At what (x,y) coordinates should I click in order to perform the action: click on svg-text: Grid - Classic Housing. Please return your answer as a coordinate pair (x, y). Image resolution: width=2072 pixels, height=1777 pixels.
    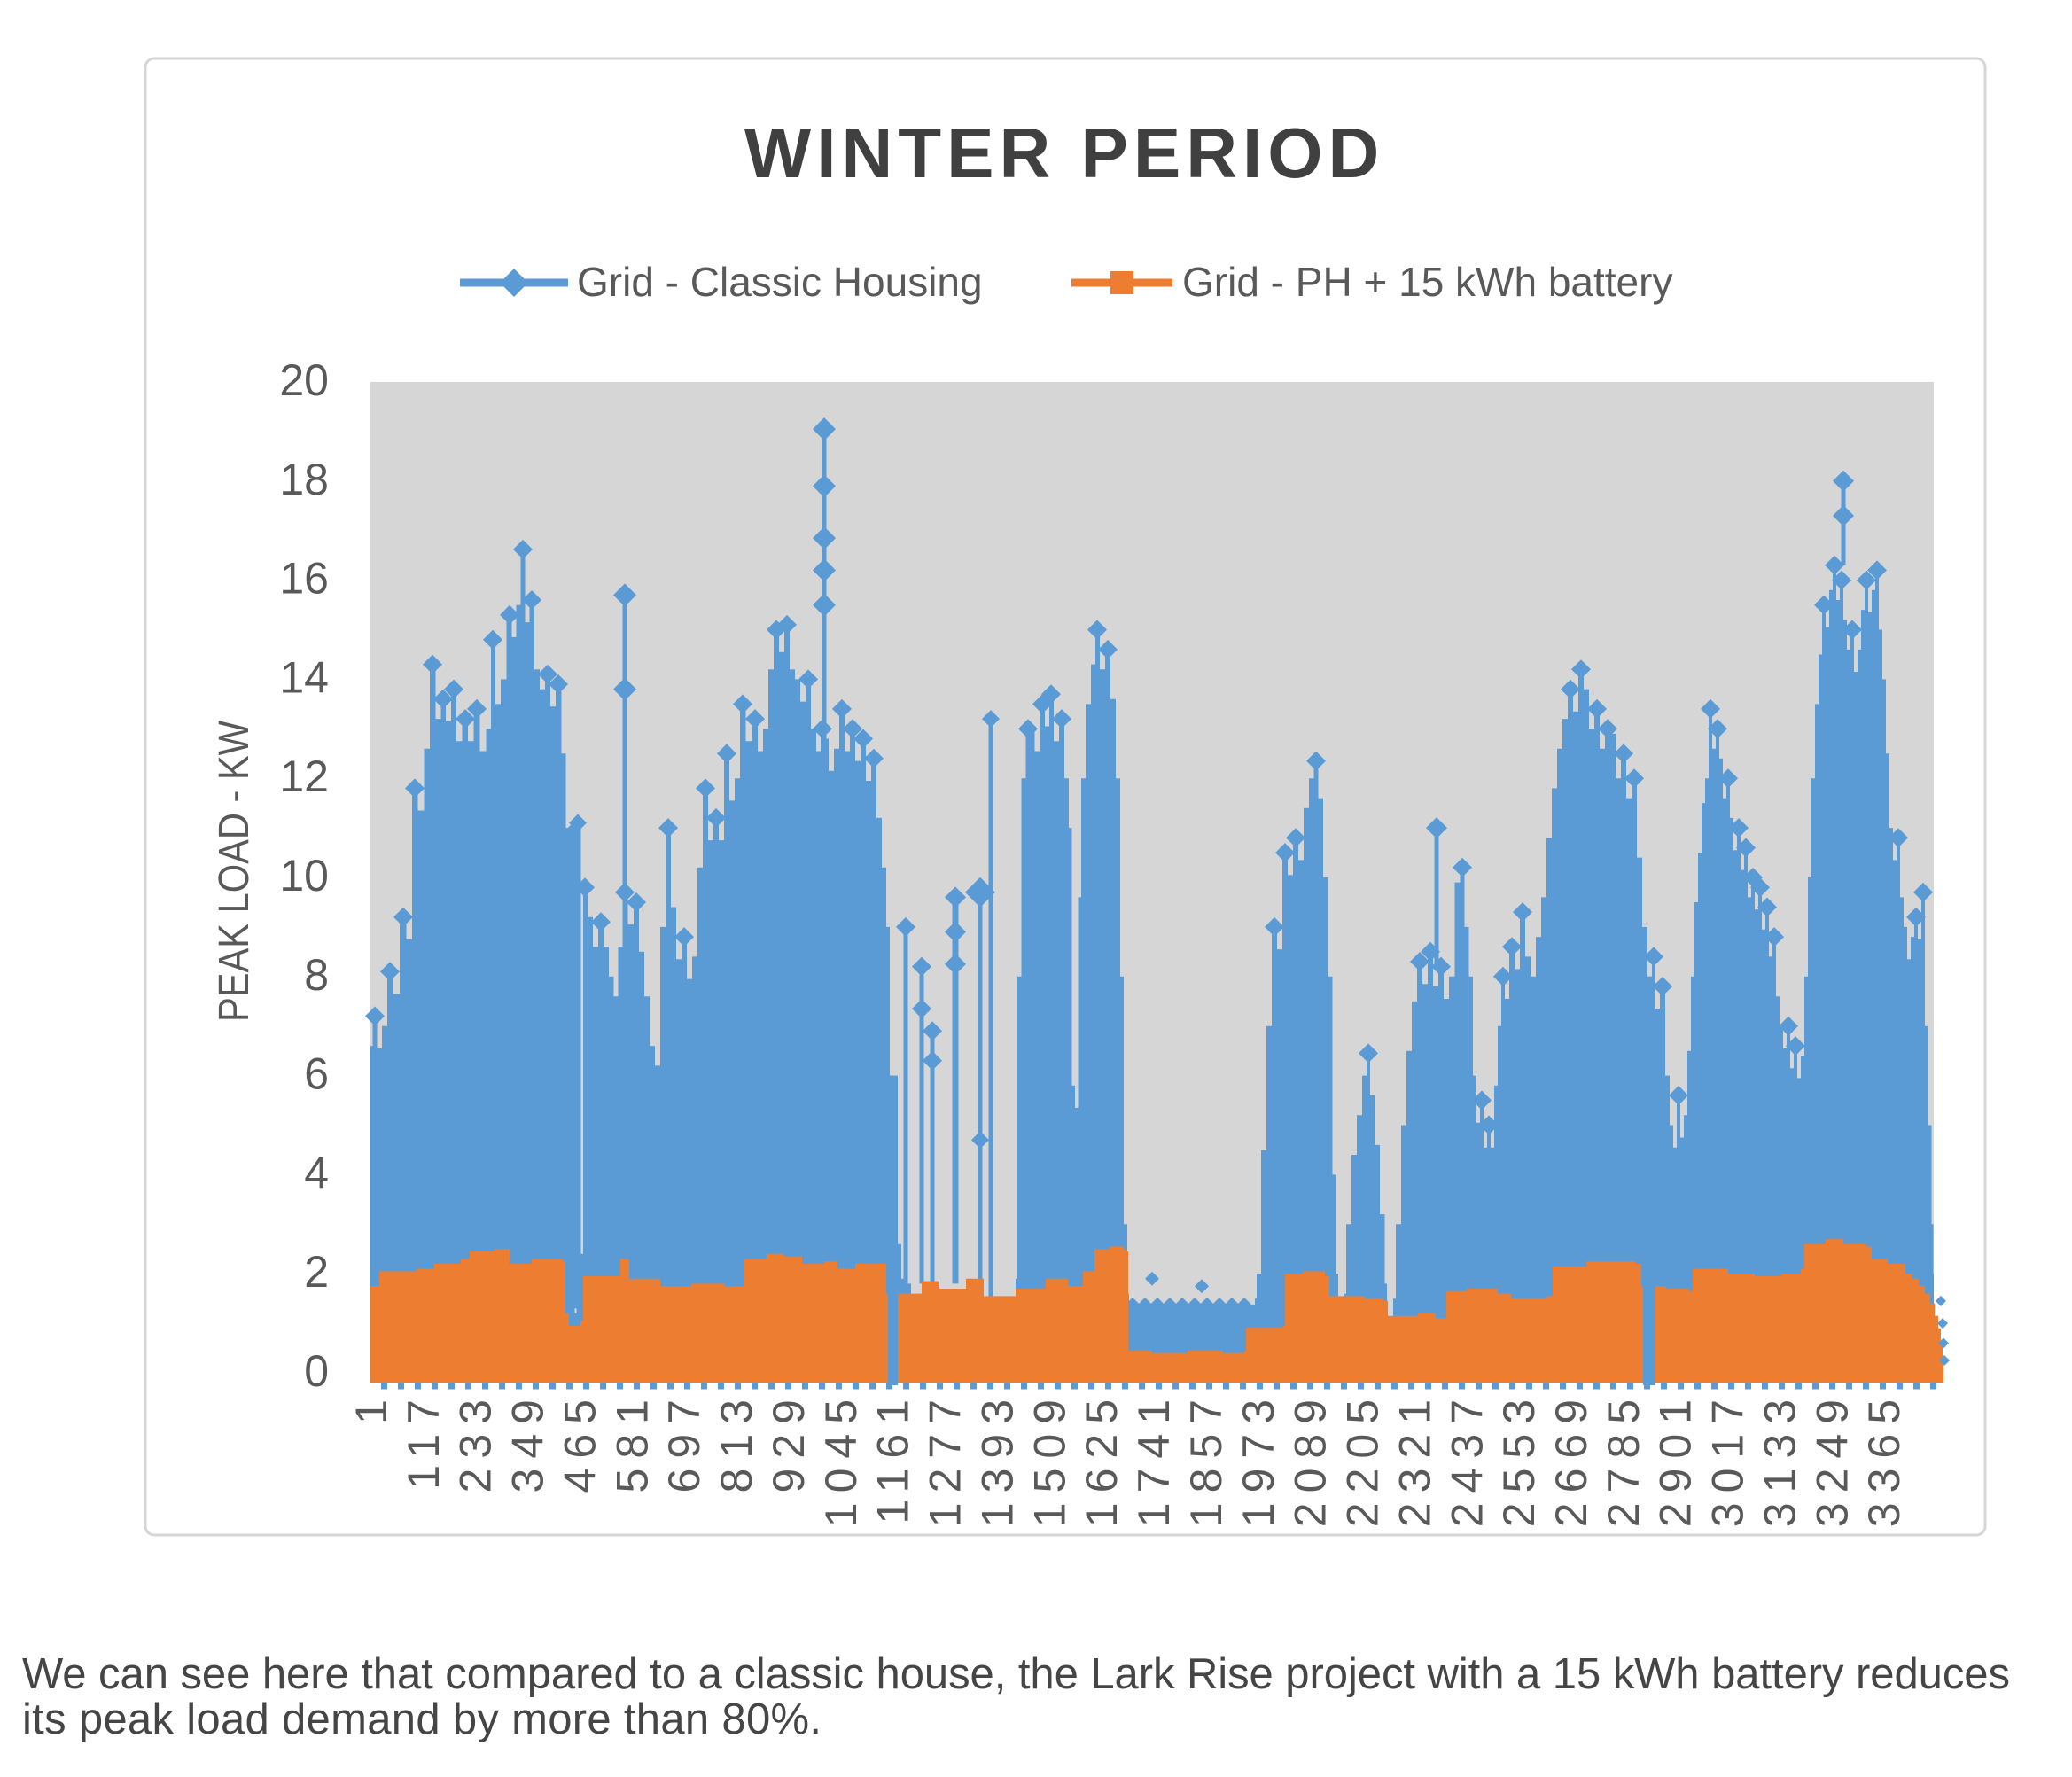
    Looking at the image, I should click on (780, 282).